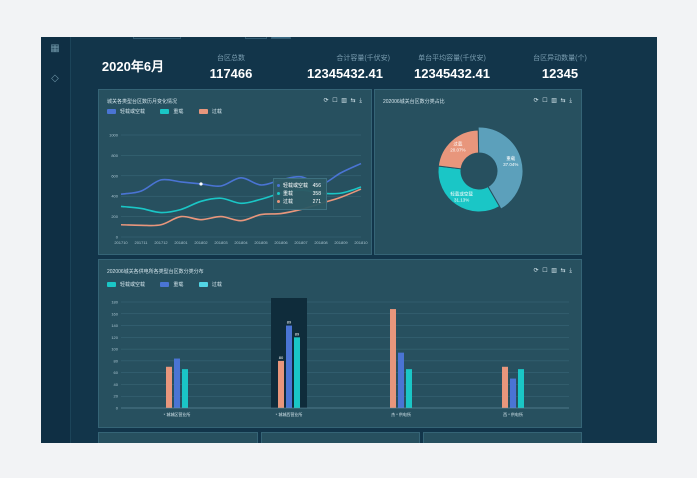 Image resolution: width=697 pixels, height=478 pixels. What do you see at coordinates (300, 202) in the screenshot?
I see `tooltip-row: 过载 271` at bounding box center [300, 202].